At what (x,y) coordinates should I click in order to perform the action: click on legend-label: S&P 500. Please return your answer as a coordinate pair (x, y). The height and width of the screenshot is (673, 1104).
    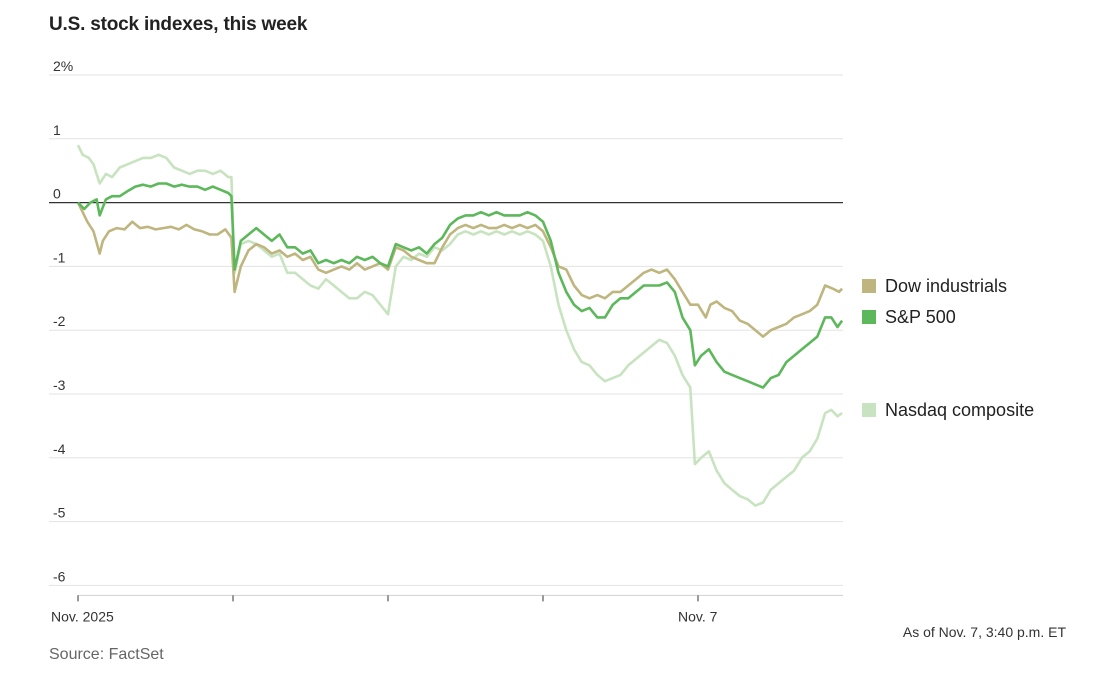
    Looking at the image, I should click on (920, 317).